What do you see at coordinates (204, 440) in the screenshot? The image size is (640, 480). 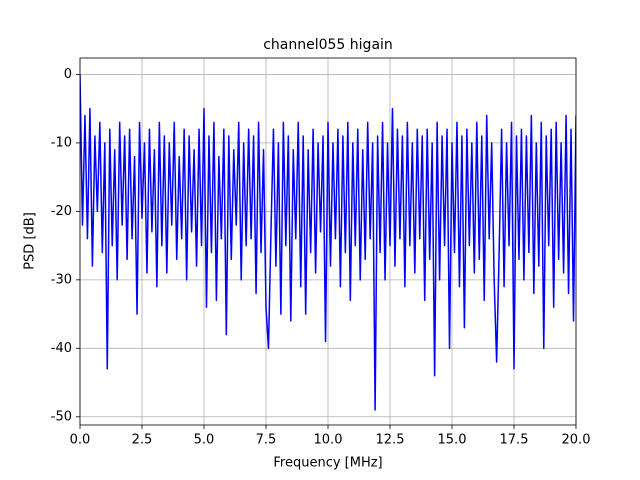 I see `x-tick-label: 5.0` at bounding box center [204, 440].